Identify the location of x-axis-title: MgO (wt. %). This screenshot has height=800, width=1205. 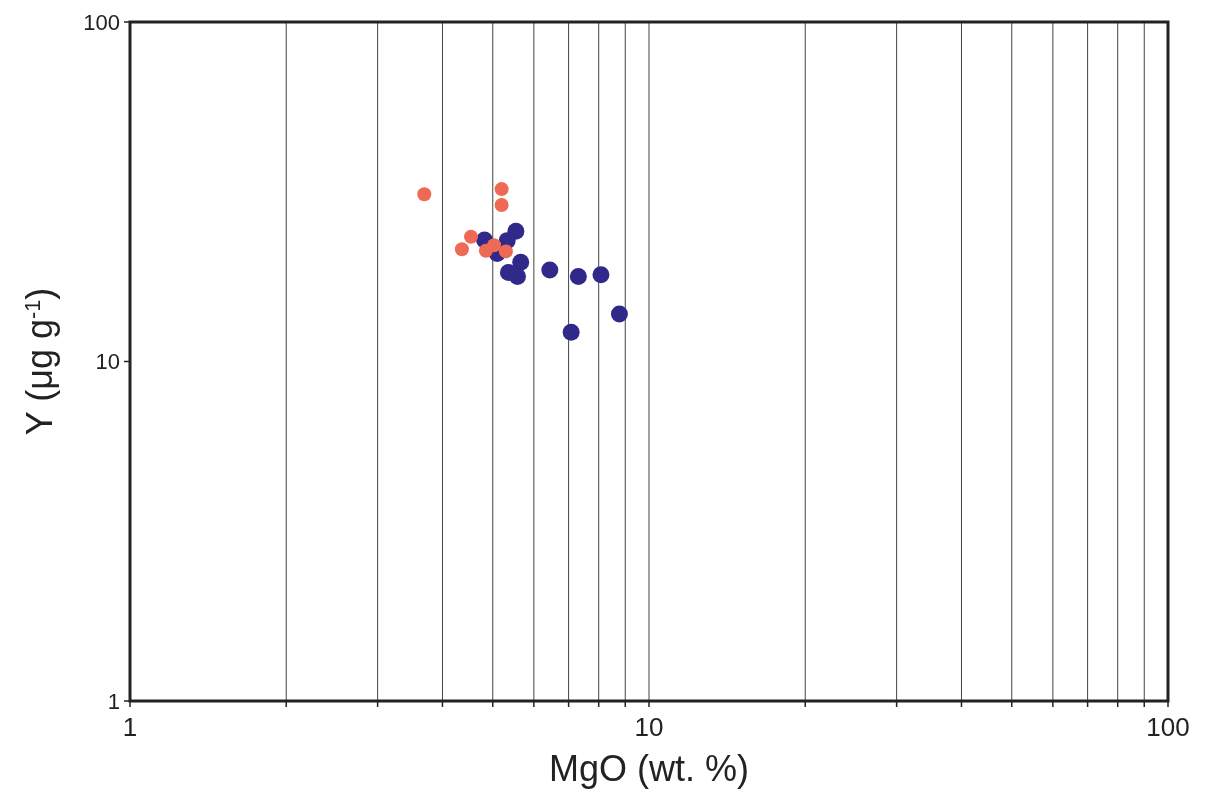
(649, 768).